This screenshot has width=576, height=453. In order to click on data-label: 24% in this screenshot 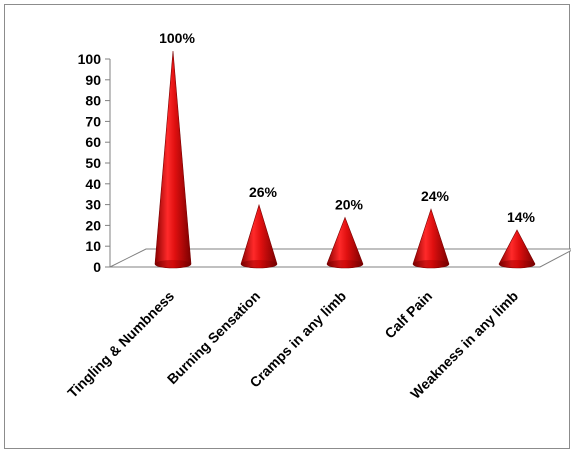, I will do `click(435, 196)`.